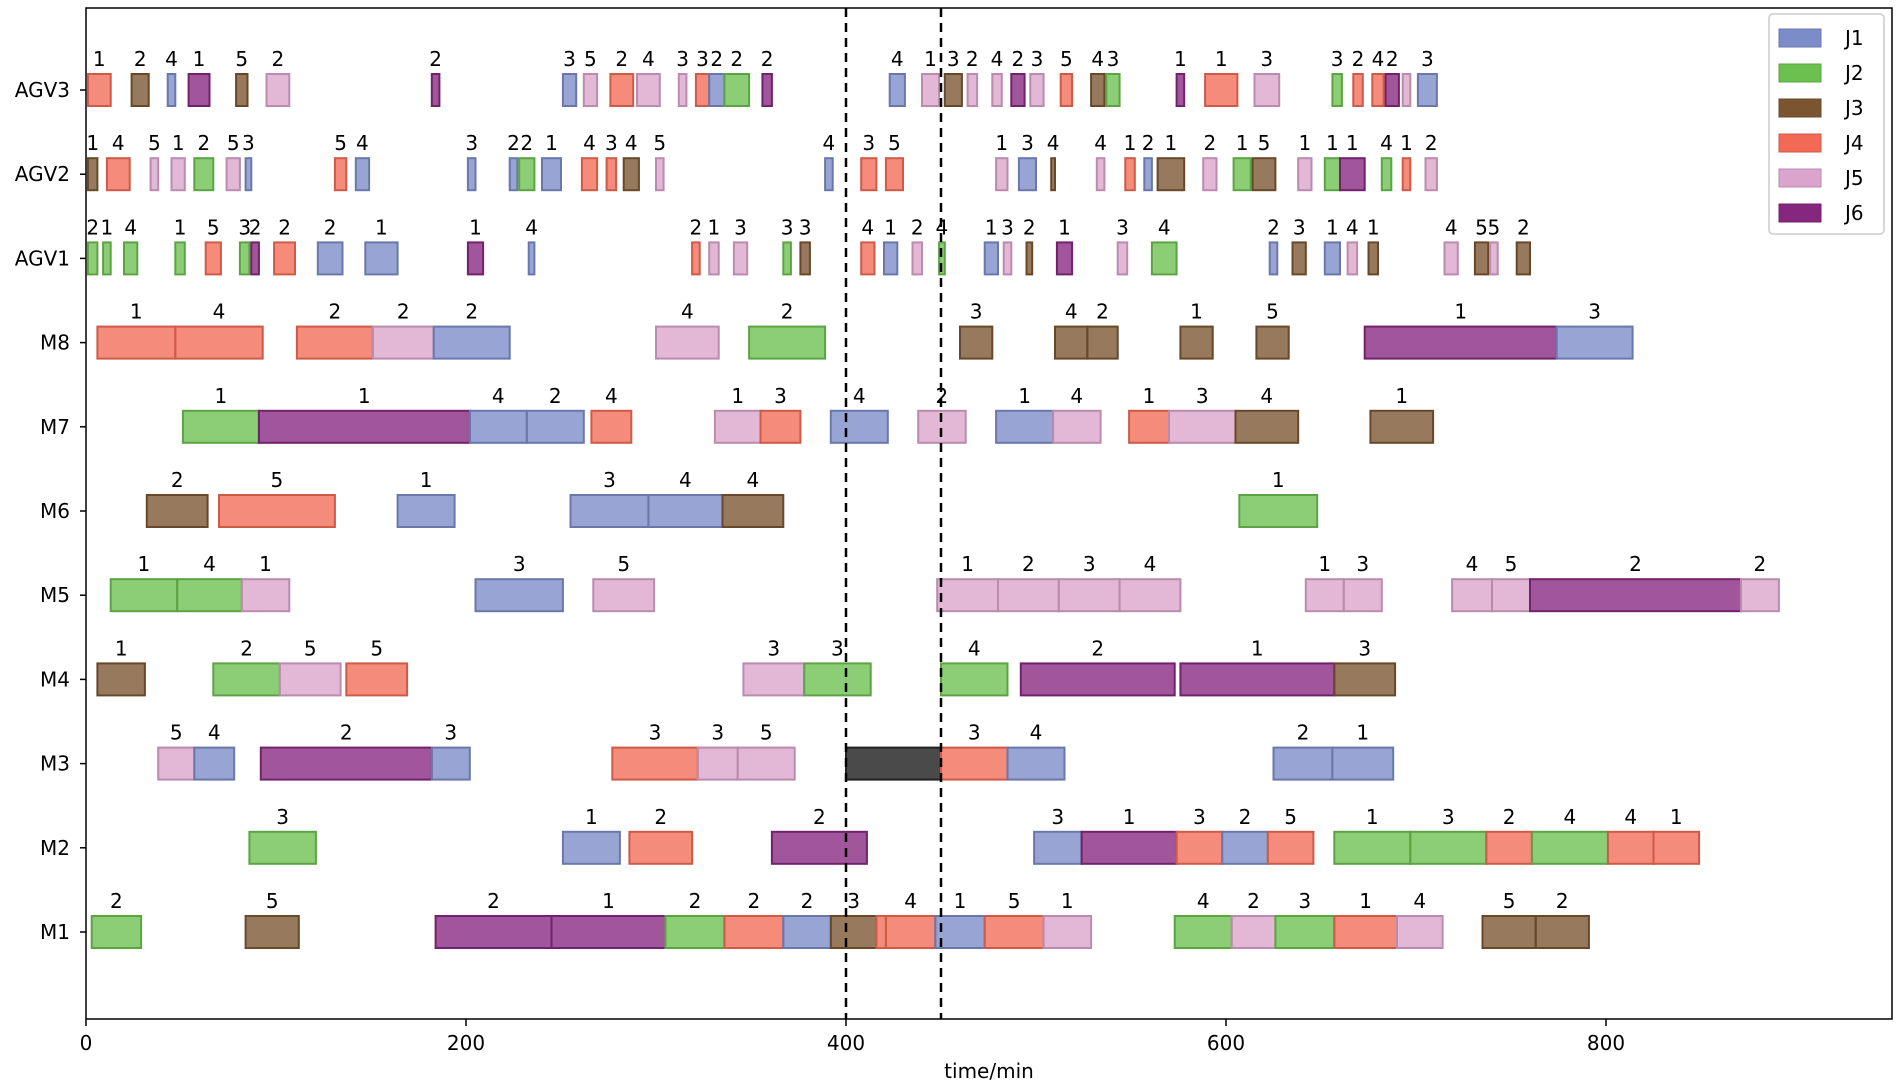 The image size is (1900, 1083). I want to click on y-tick-label: M5, so click(55, 595).